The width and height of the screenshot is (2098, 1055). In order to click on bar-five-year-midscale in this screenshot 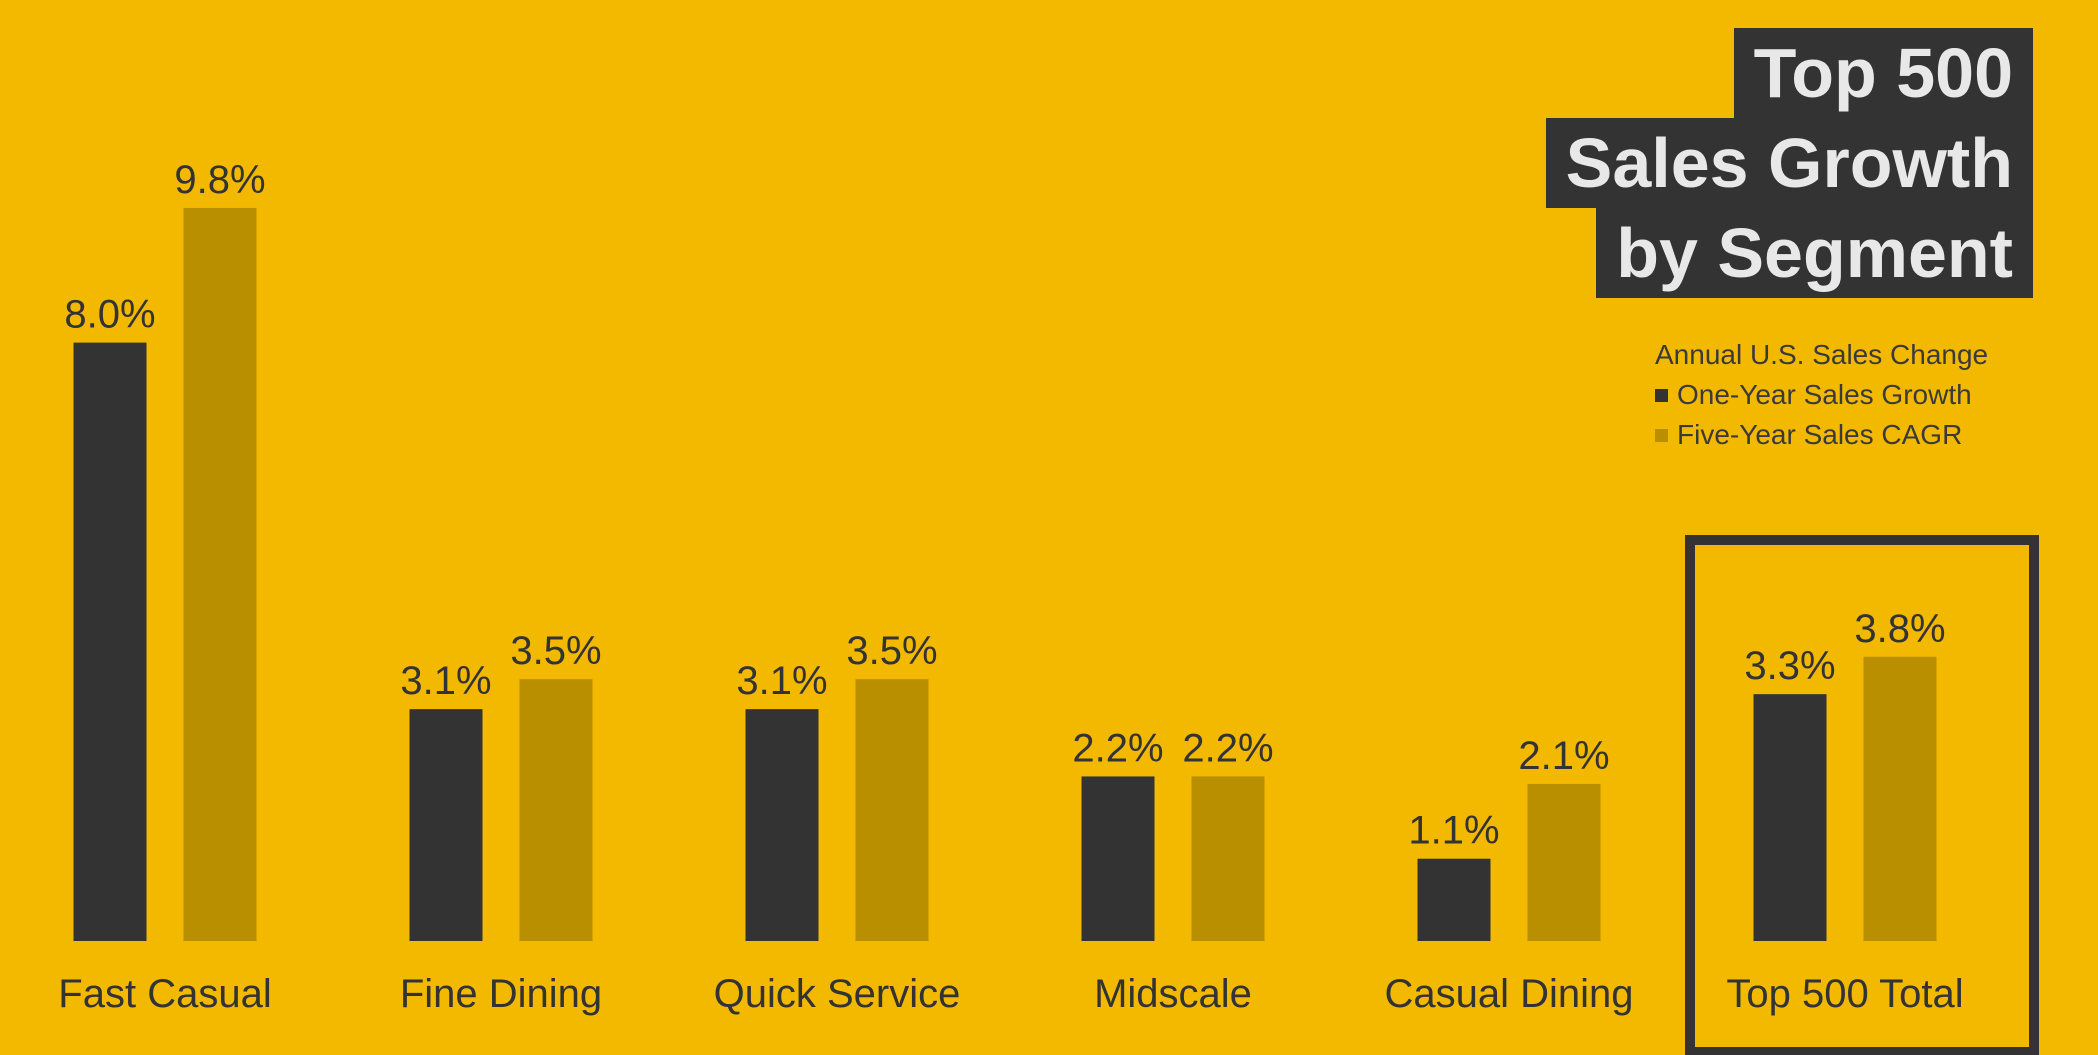, I will do `click(1228, 858)`.